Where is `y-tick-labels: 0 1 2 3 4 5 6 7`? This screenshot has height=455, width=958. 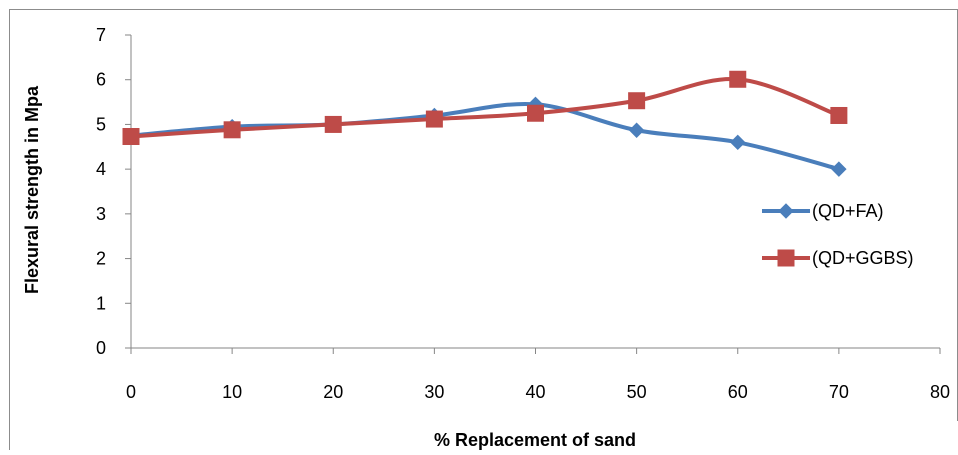 y-tick-labels: 0 1 2 3 4 5 6 7 is located at coordinates (101, 191).